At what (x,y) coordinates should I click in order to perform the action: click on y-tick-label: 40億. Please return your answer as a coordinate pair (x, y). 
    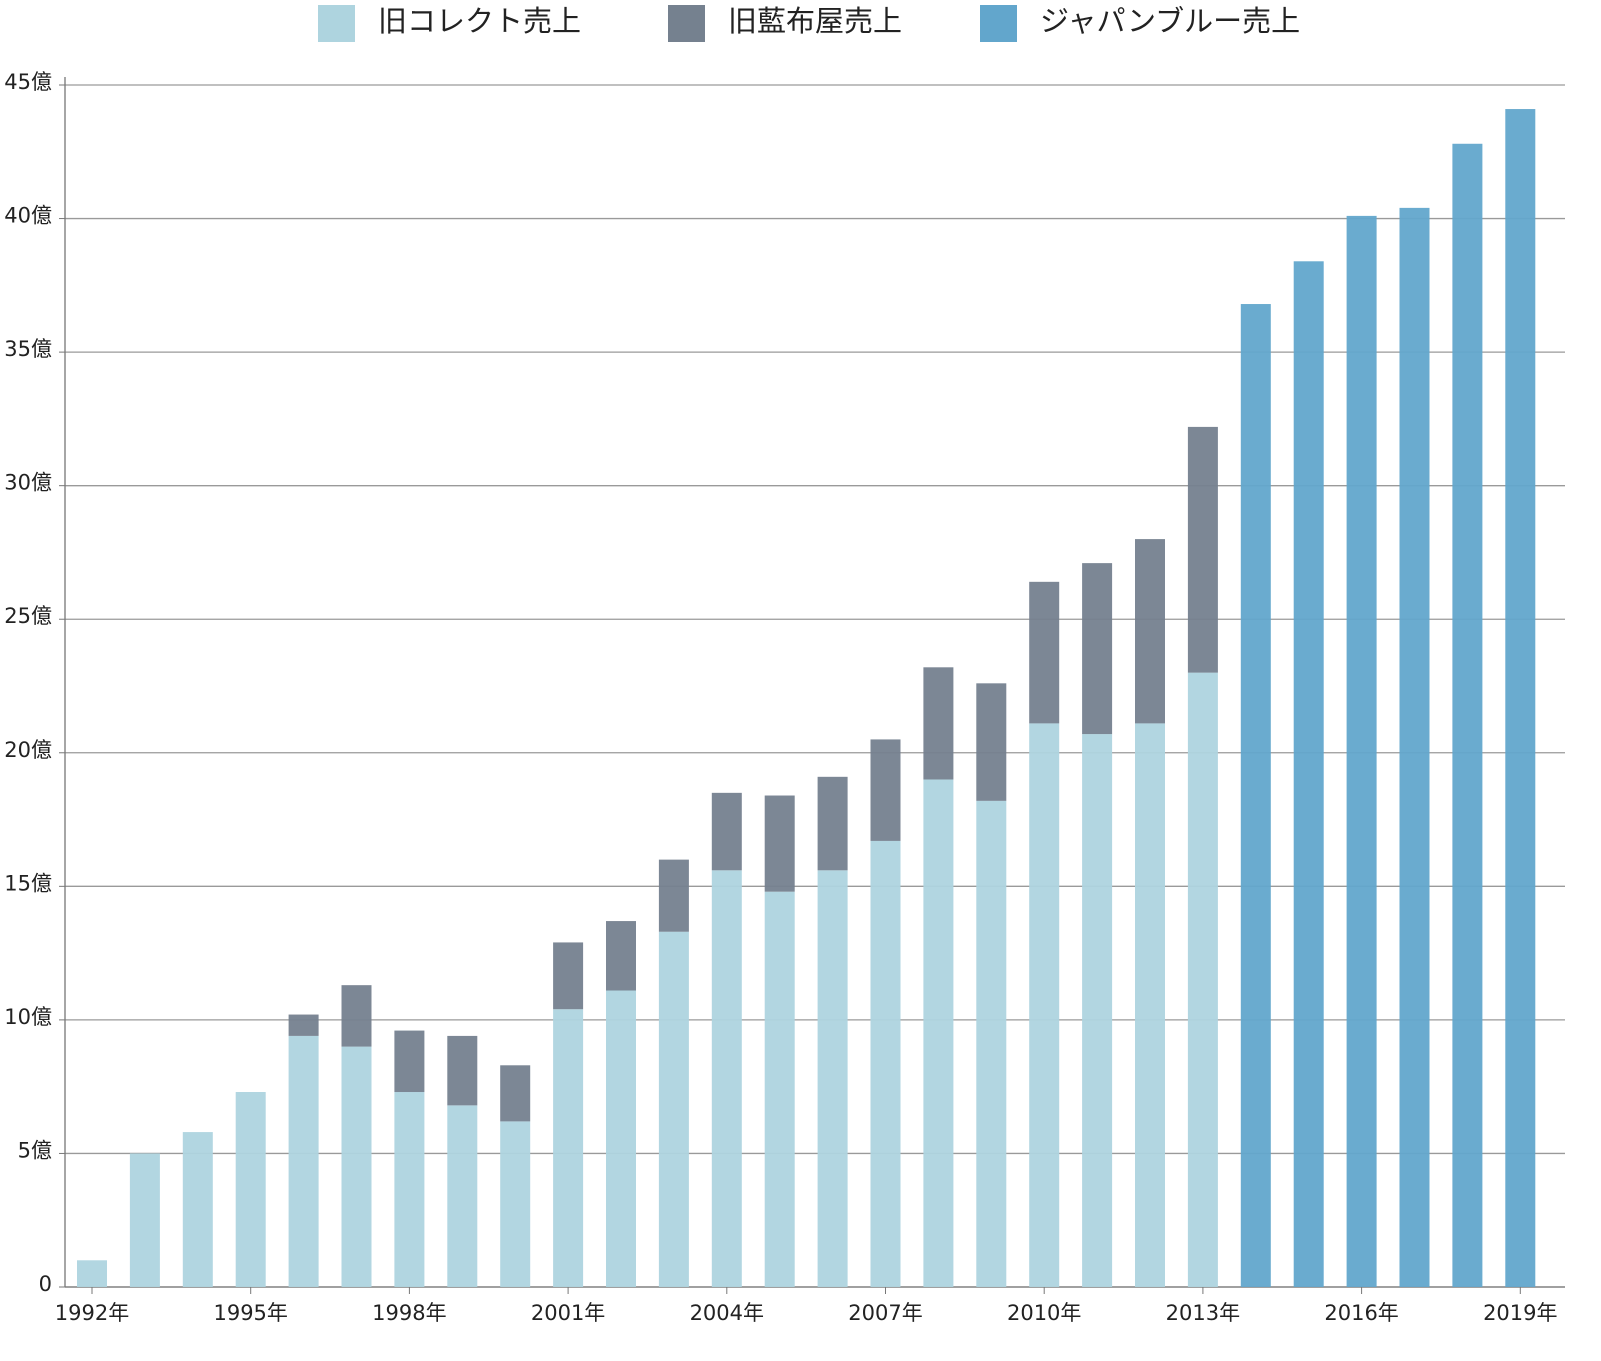
    Looking at the image, I should click on (28, 216).